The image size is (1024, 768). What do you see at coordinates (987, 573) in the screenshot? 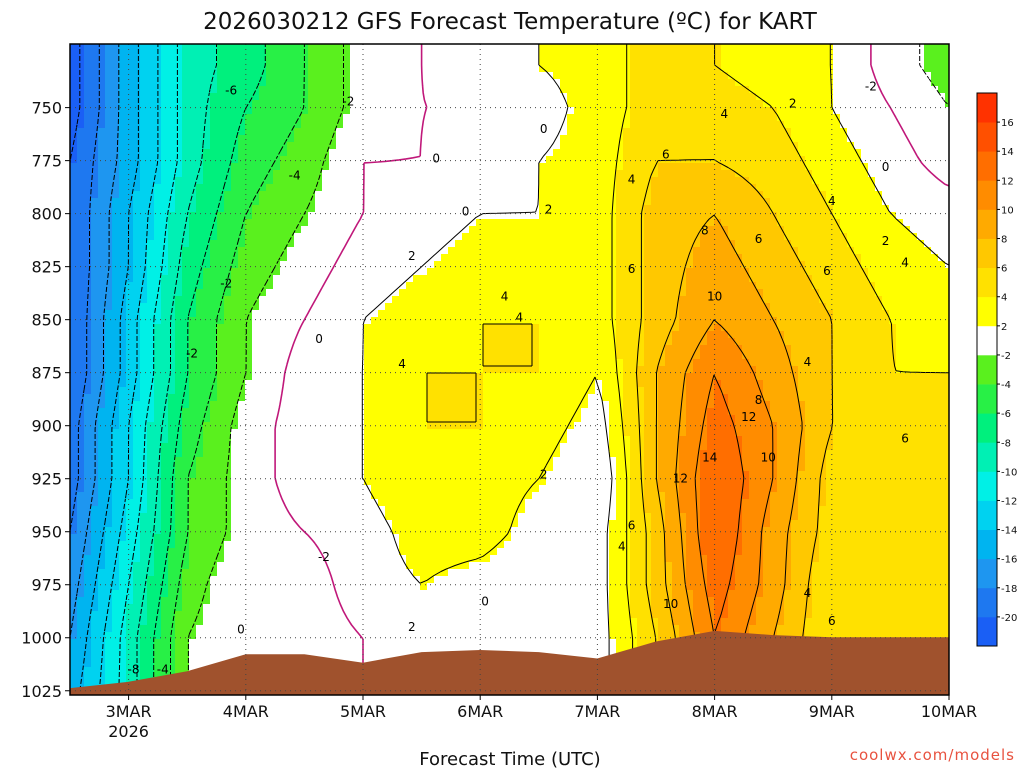
I see `colorbar-swatch` at bounding box center [987, 573].